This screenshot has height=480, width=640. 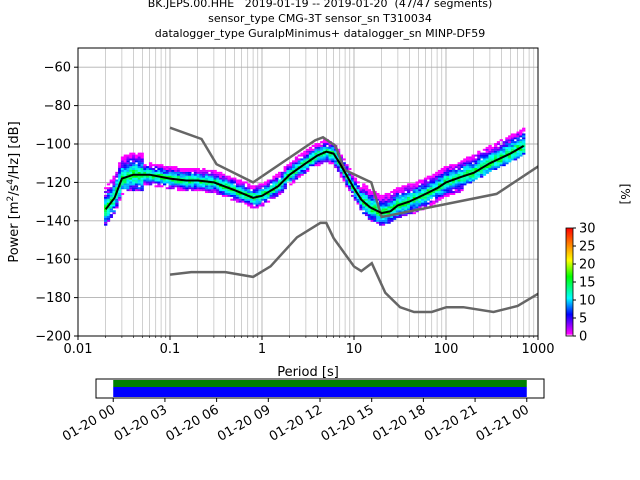 What do you see at coordinates (451, 423) in the screenshot?
I see `timeline-tick-label: 01-20 21` at bounding box center [451, 423].